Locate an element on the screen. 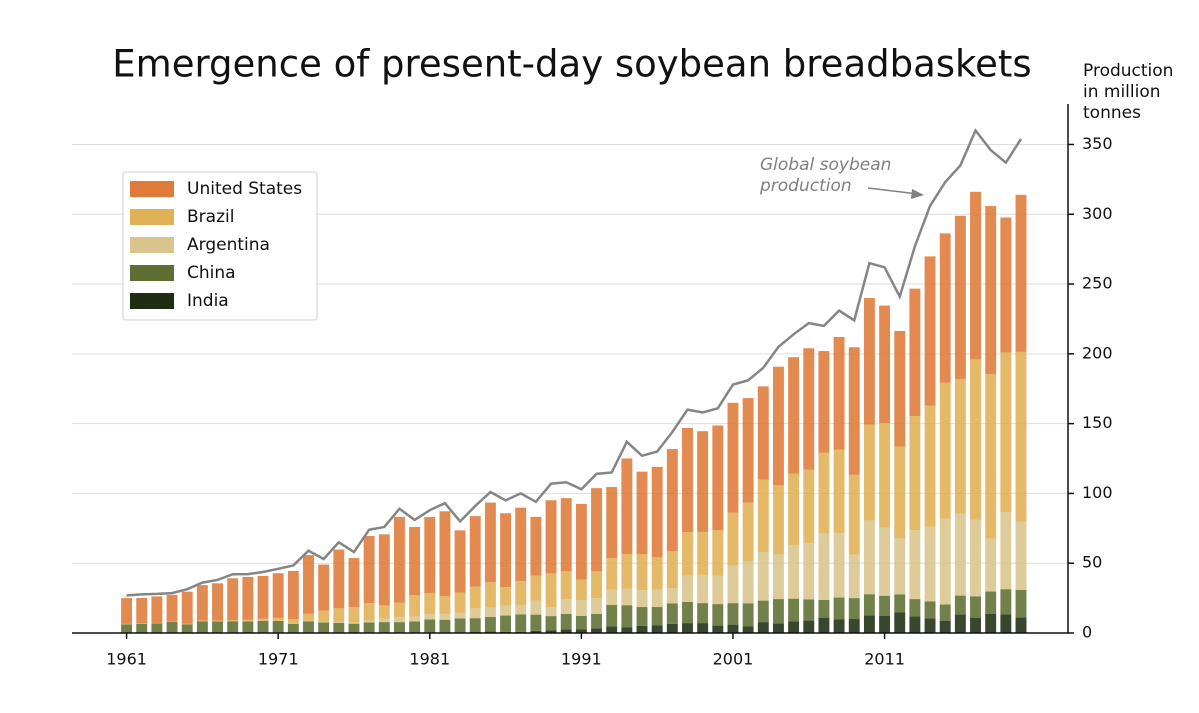 This screenshot has height=713, width=1199. y-tick-label: 50 is located at coordinates (1092, 562).